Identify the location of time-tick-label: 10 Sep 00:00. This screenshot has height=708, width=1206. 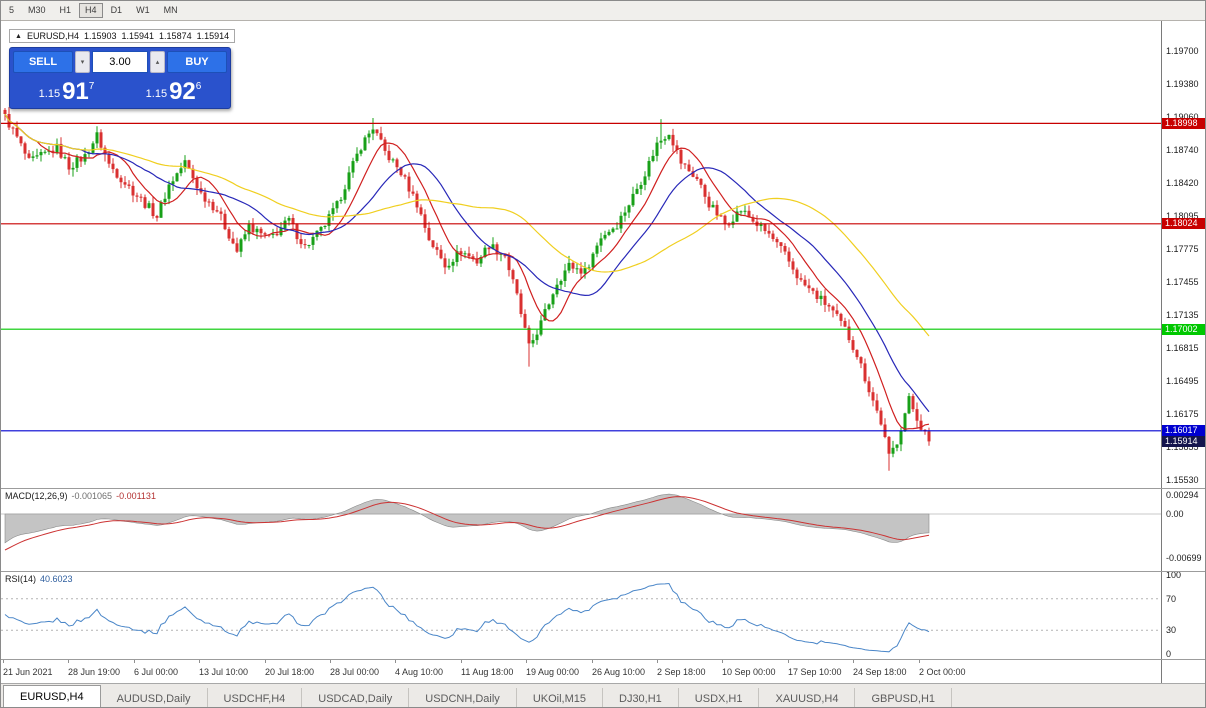
(749, 672).